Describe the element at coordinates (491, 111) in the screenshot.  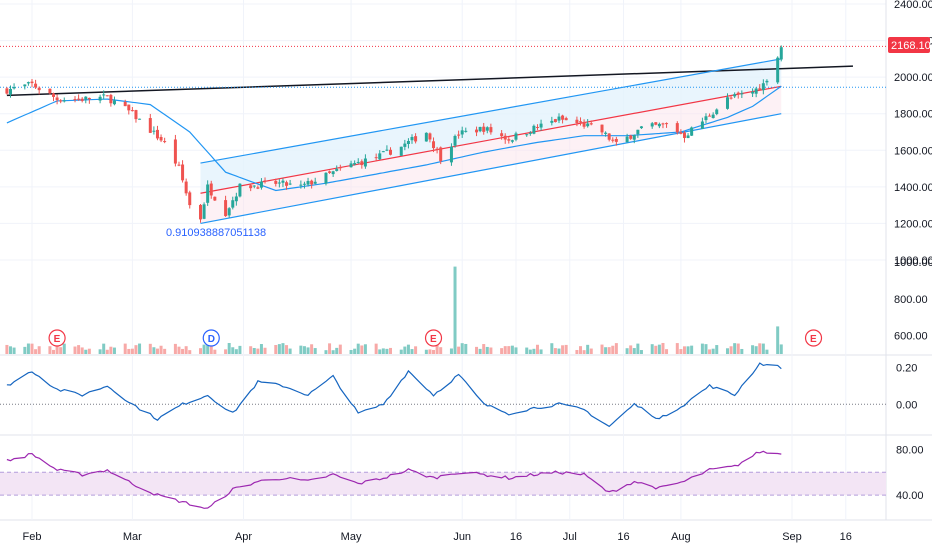
I see `trendline-channel-upper` at that location.